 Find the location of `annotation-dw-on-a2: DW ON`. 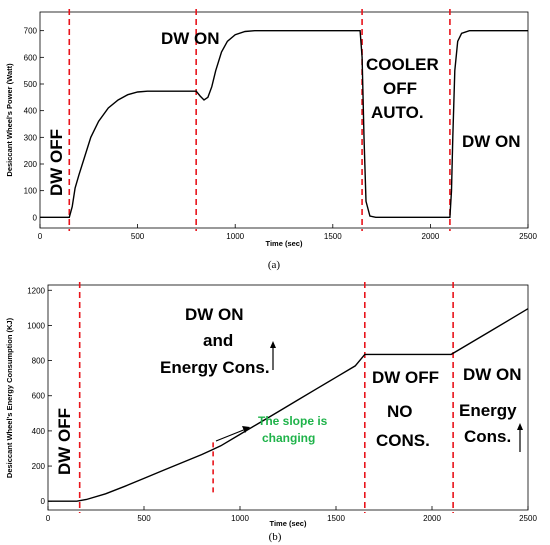

annotation-dw-on-a2: DW ON is located at coordinates (491, 141).